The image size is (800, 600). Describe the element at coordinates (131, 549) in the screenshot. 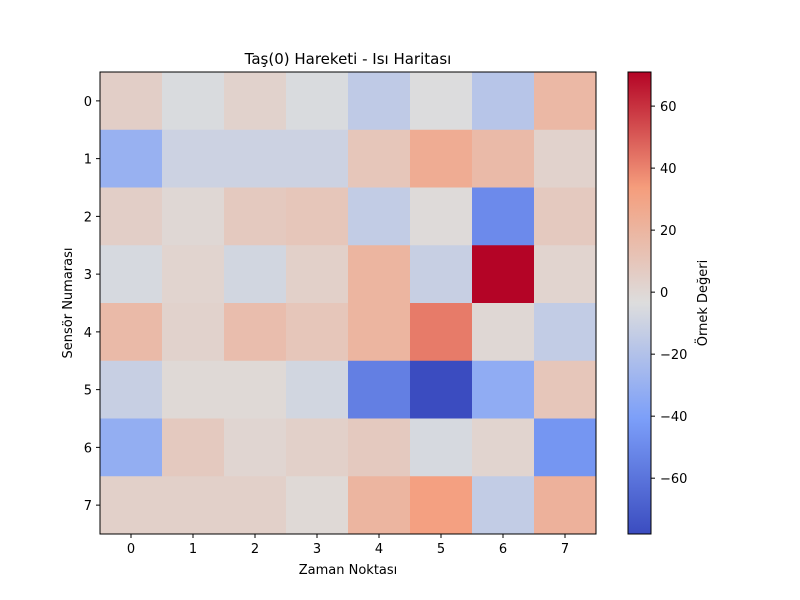

I see `x-tick-label: 0` at that location.